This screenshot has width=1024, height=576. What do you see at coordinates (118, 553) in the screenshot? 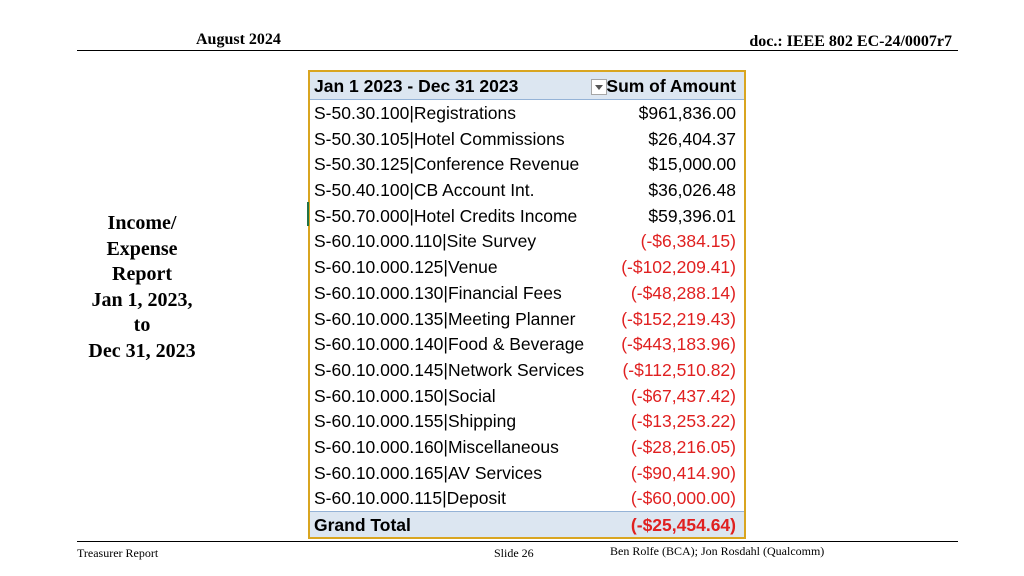
I see `footer-left: Treasurer Report` at bounding box center [118, 553].